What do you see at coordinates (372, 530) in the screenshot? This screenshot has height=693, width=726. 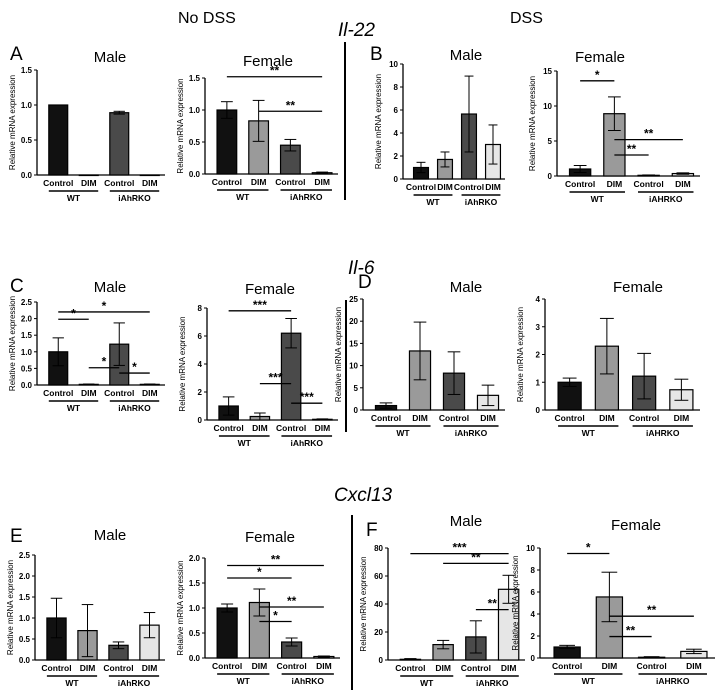 I see `panel-letter-f: F` at bounding box center [372, 530].